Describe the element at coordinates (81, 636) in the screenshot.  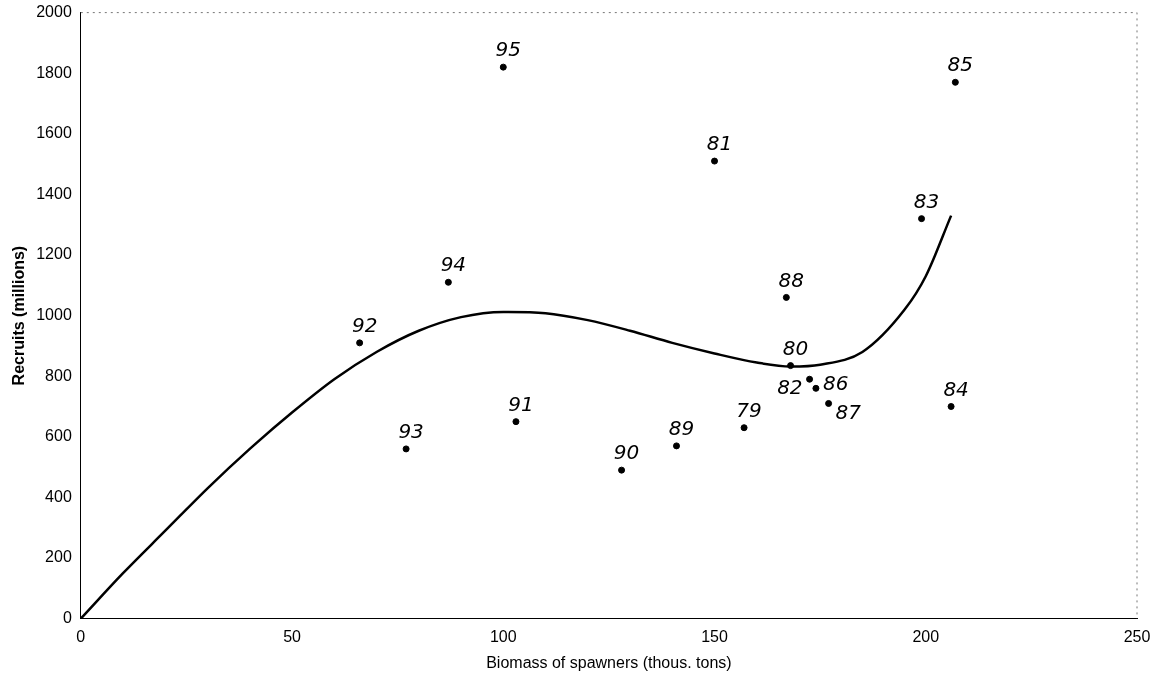
I see `x-tick-label: 0` at that location.